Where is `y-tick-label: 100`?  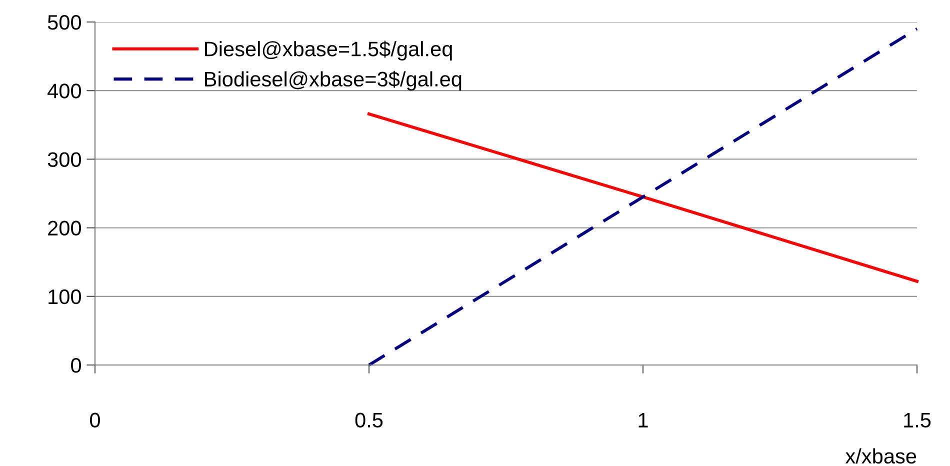 y-tick-label: 100 is located at coordinates (64, 296).